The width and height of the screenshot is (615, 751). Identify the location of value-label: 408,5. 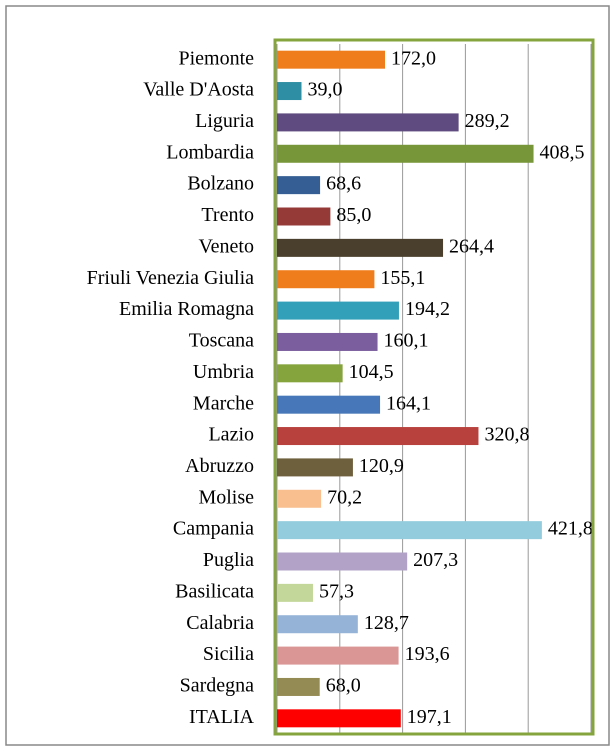
(562, 152).